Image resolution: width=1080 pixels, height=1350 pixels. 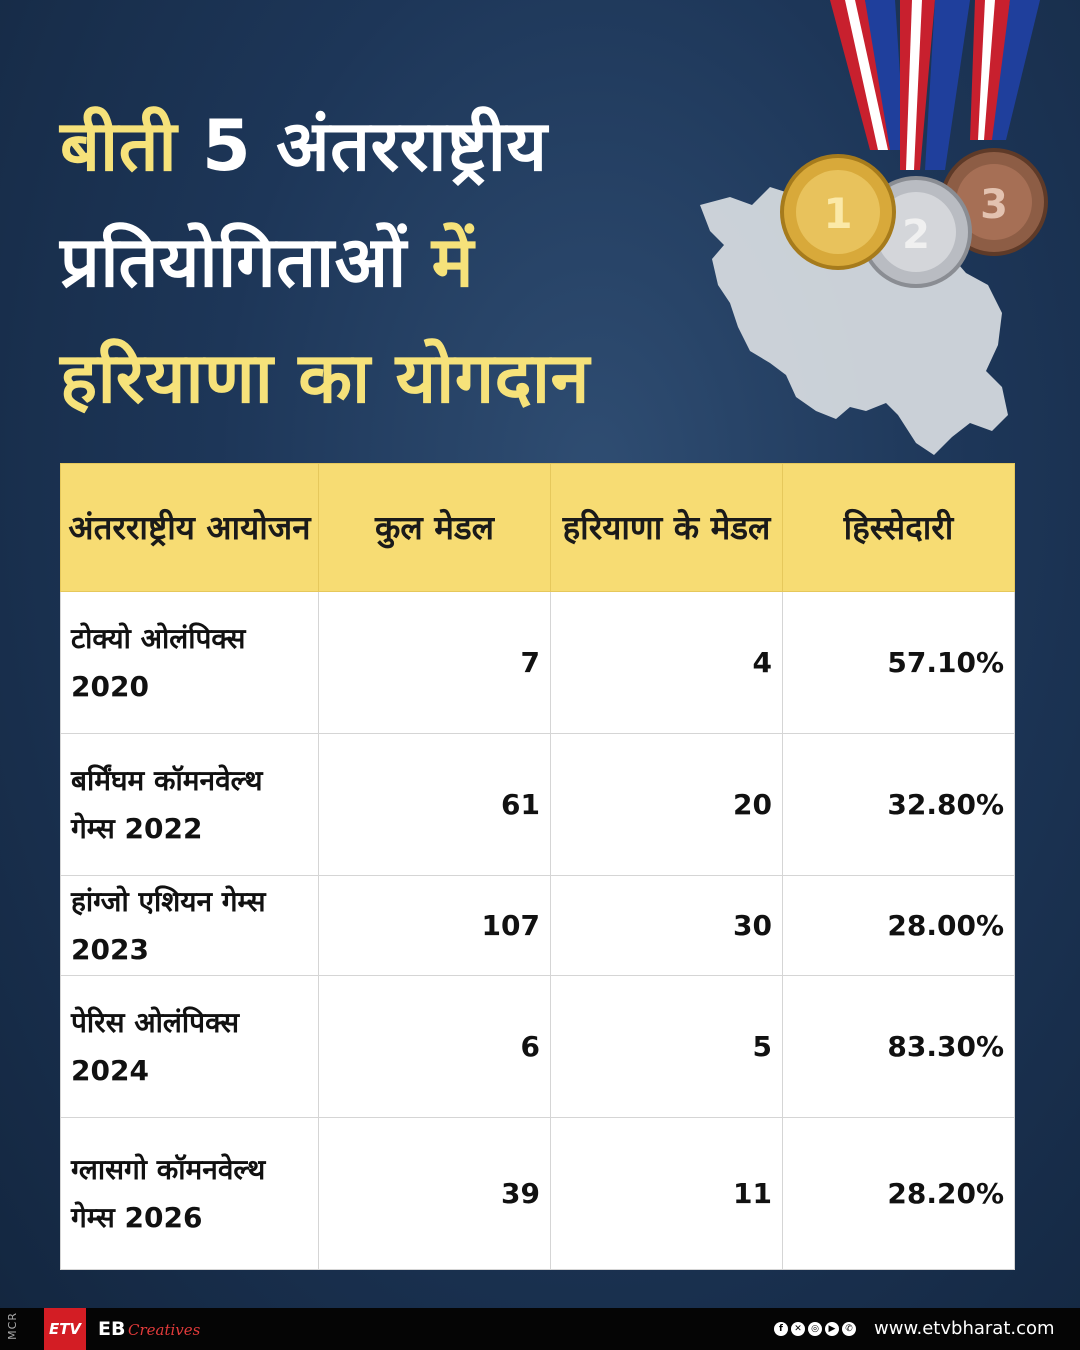 I want to click on total-cell: 6, so click(x=434, y=1046).